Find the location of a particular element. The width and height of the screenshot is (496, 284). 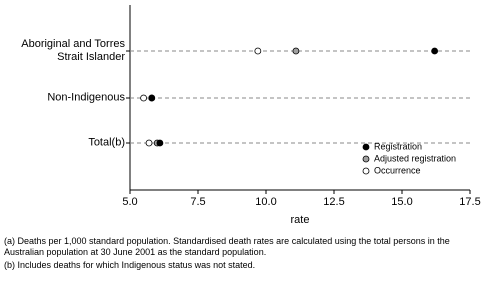

x-axis-label: rate is located at coordinates (300, 220).